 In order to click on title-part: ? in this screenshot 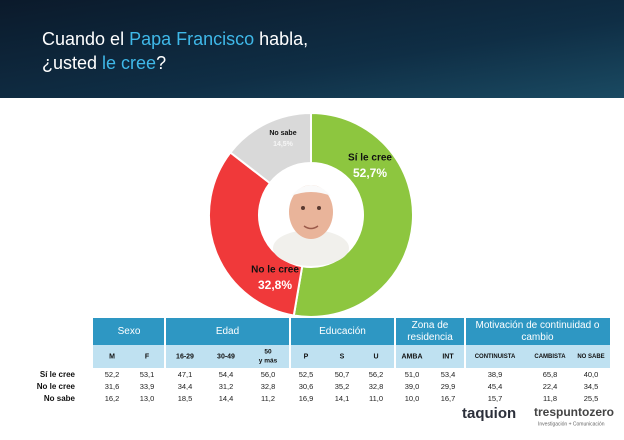, I will do `click(161, 63)`.